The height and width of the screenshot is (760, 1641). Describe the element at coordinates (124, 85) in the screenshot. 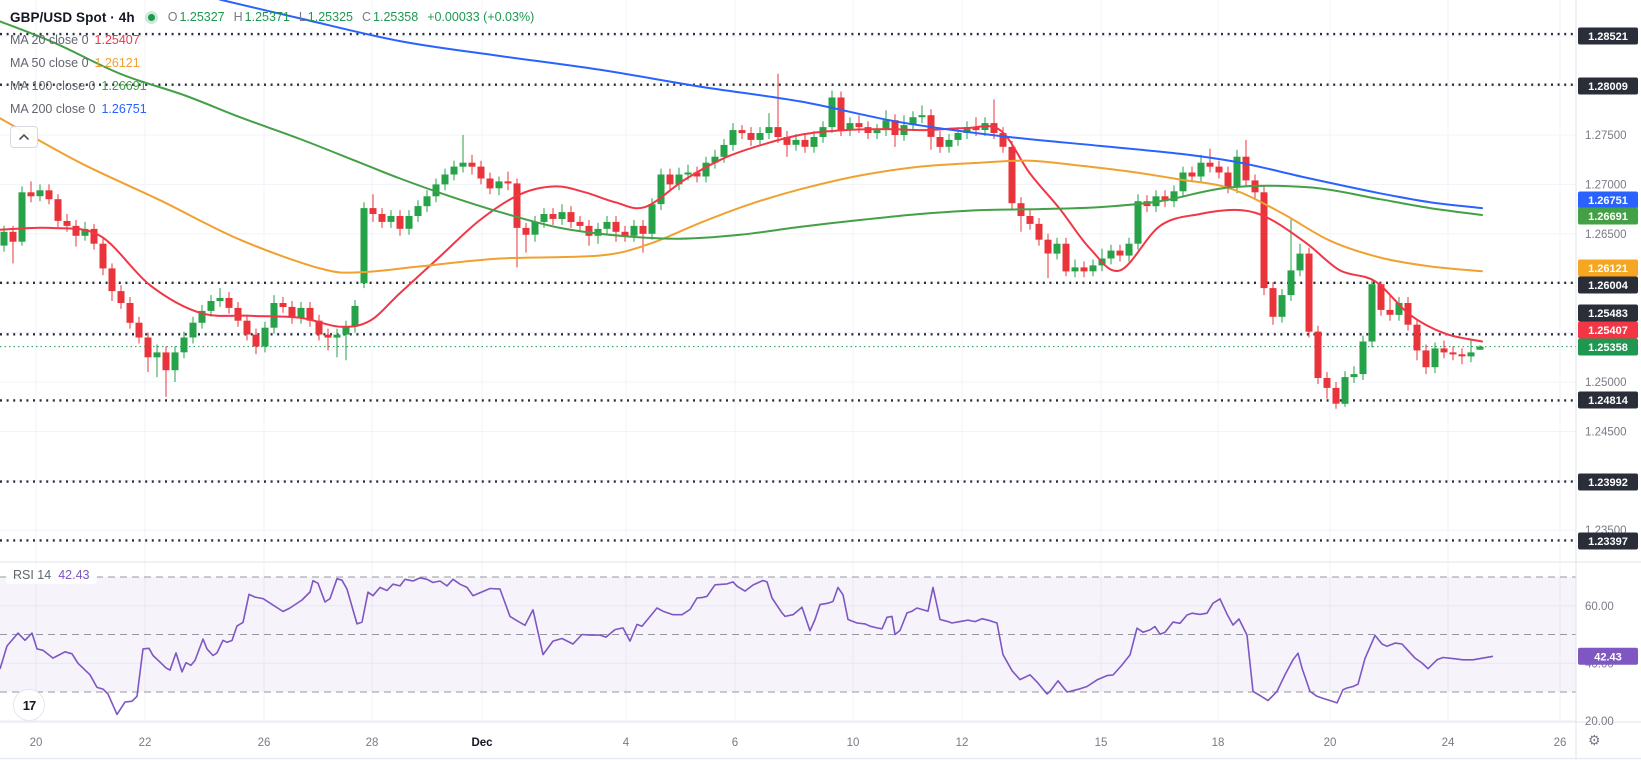

I see `ma100-value: 1.26691` at that location.